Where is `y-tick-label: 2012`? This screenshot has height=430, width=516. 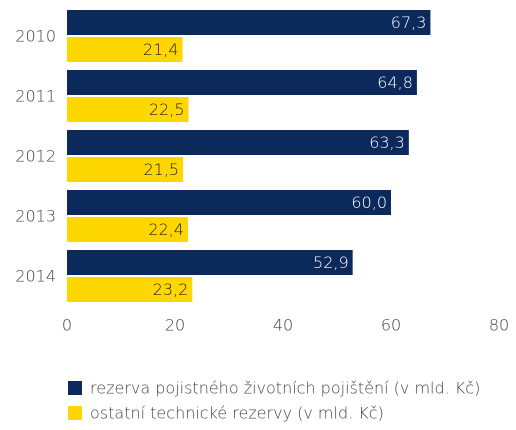 y-tick-label: 2012 is located at coordinates (35, 156).